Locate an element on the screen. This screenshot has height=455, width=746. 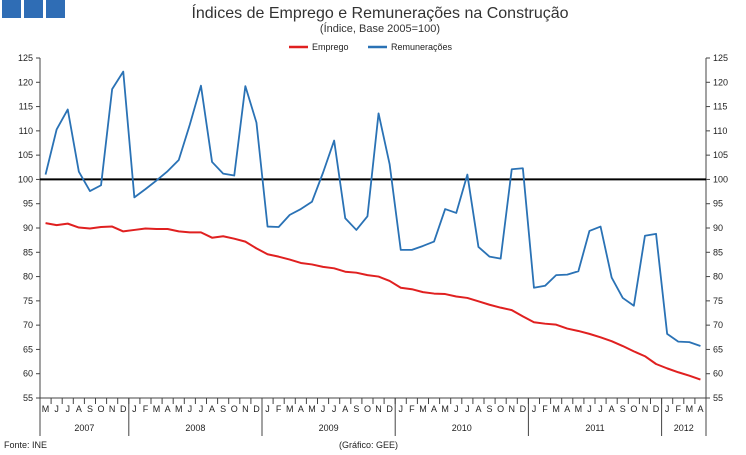
y-tick-label-right: 75 is located at coordinates (718, 301).